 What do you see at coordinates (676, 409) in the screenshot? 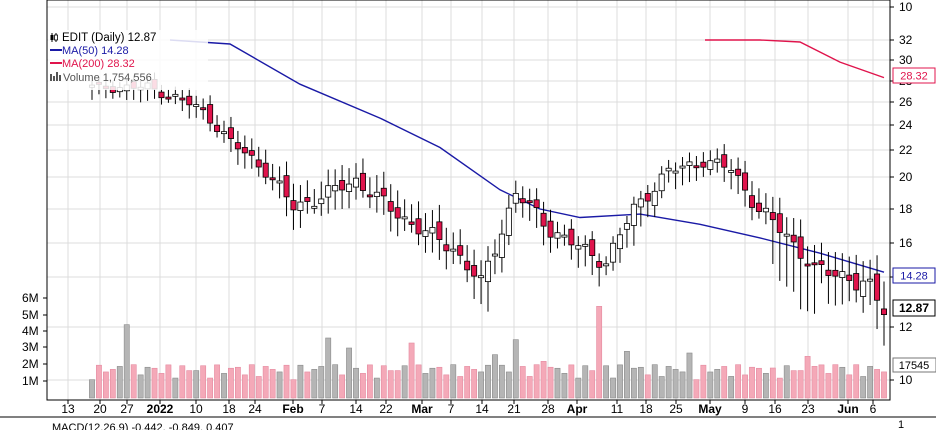
I see `x-axis-label: 25` at bounding box center [676, 409].